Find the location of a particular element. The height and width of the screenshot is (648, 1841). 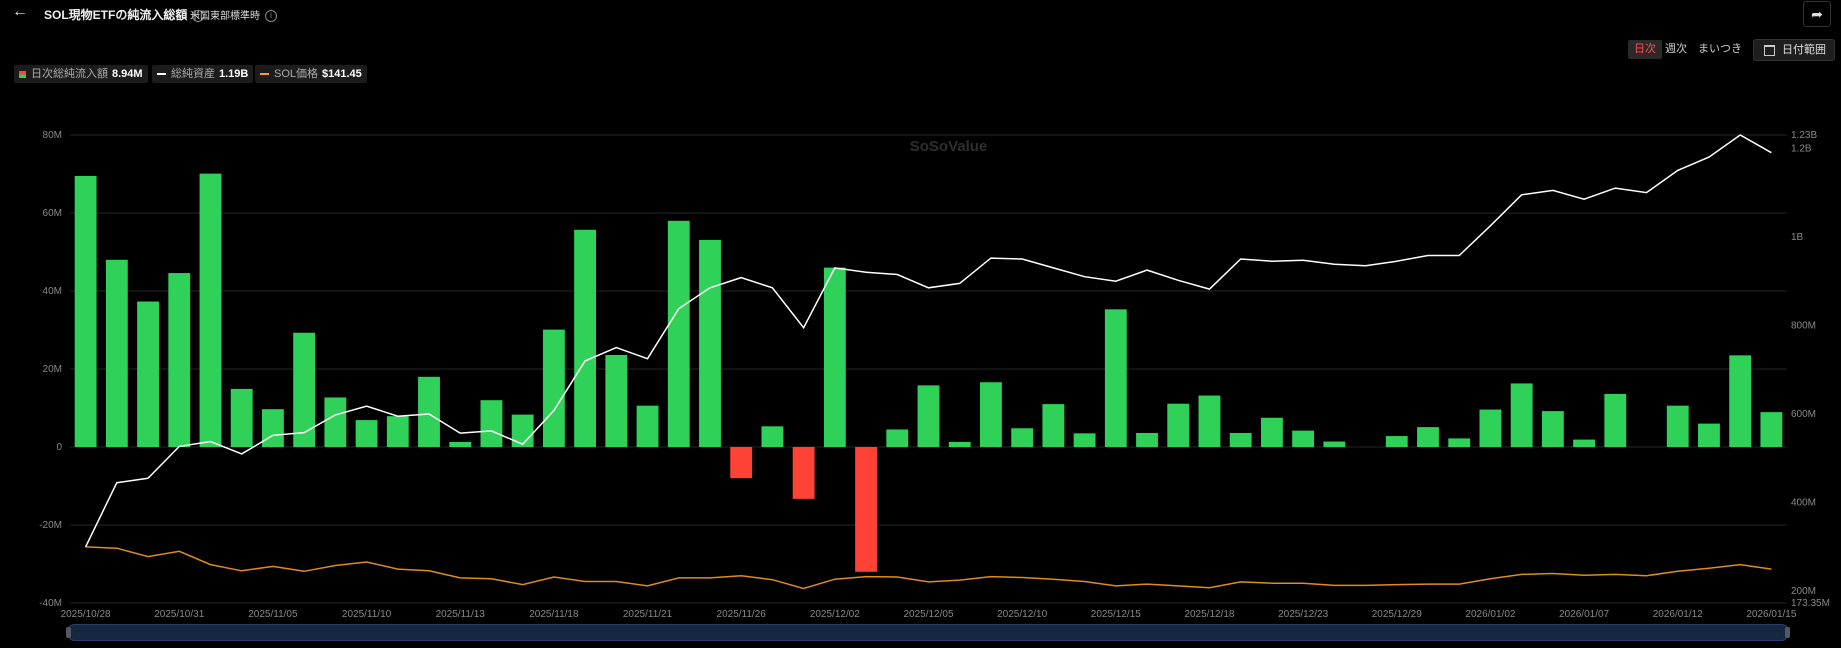

x-axis-tick-label: 2025/10/28 is located at coordinates (86, 614).